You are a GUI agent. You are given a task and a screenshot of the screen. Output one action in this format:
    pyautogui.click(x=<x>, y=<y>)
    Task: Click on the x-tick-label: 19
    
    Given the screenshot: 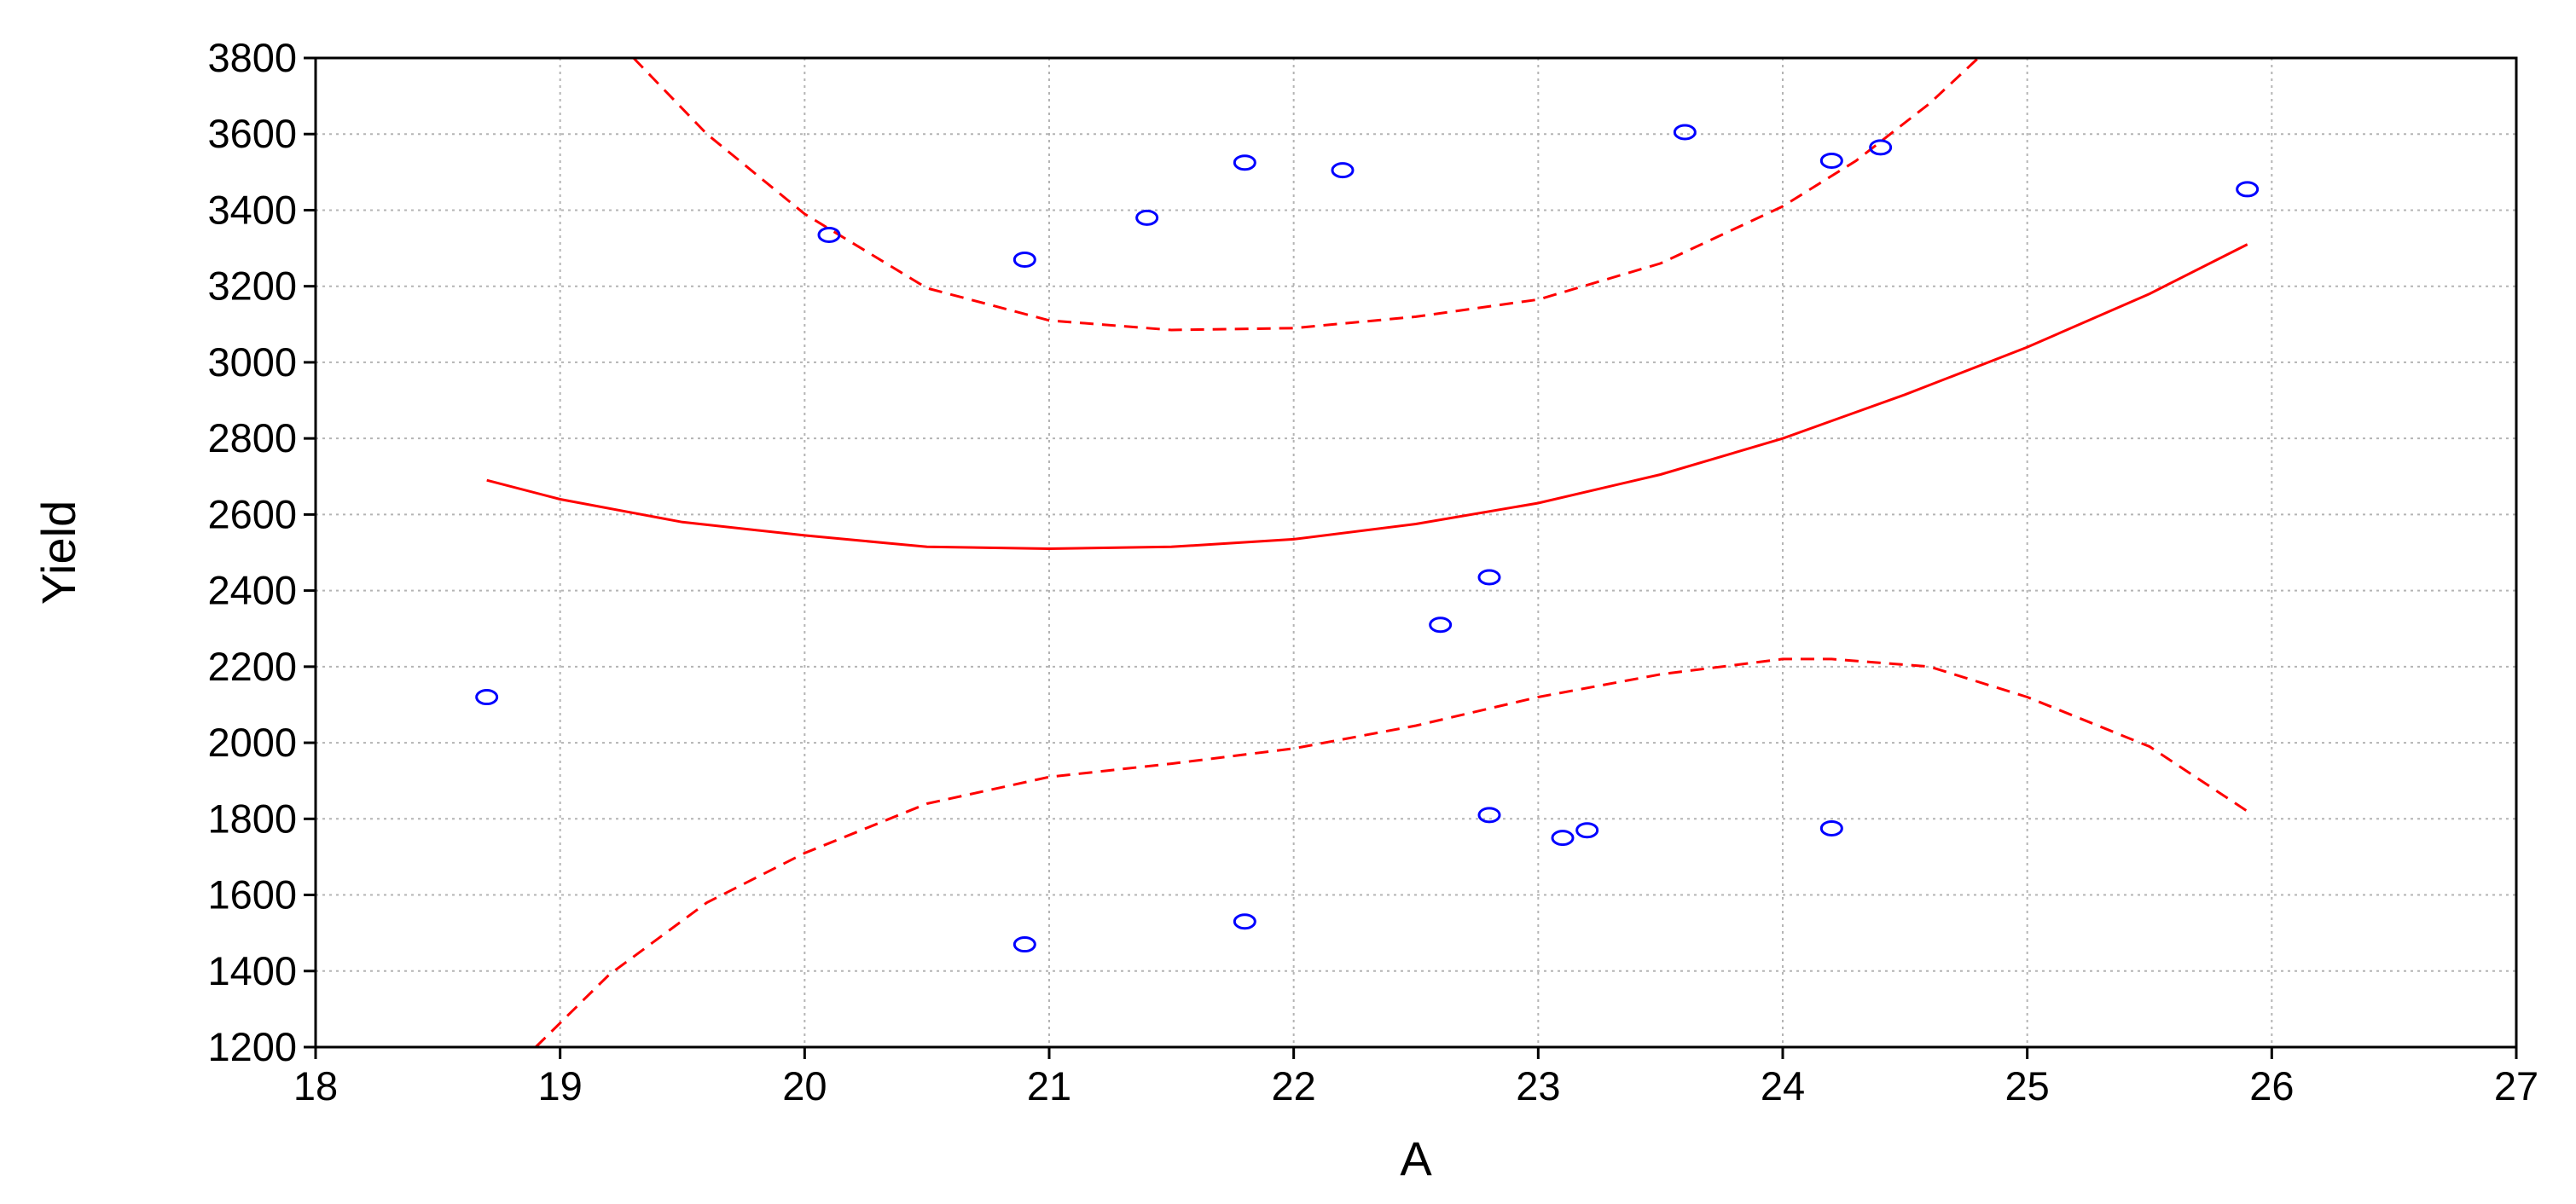 What is the action you would take?
    pyautogui.click(x=560, y=1085)
    